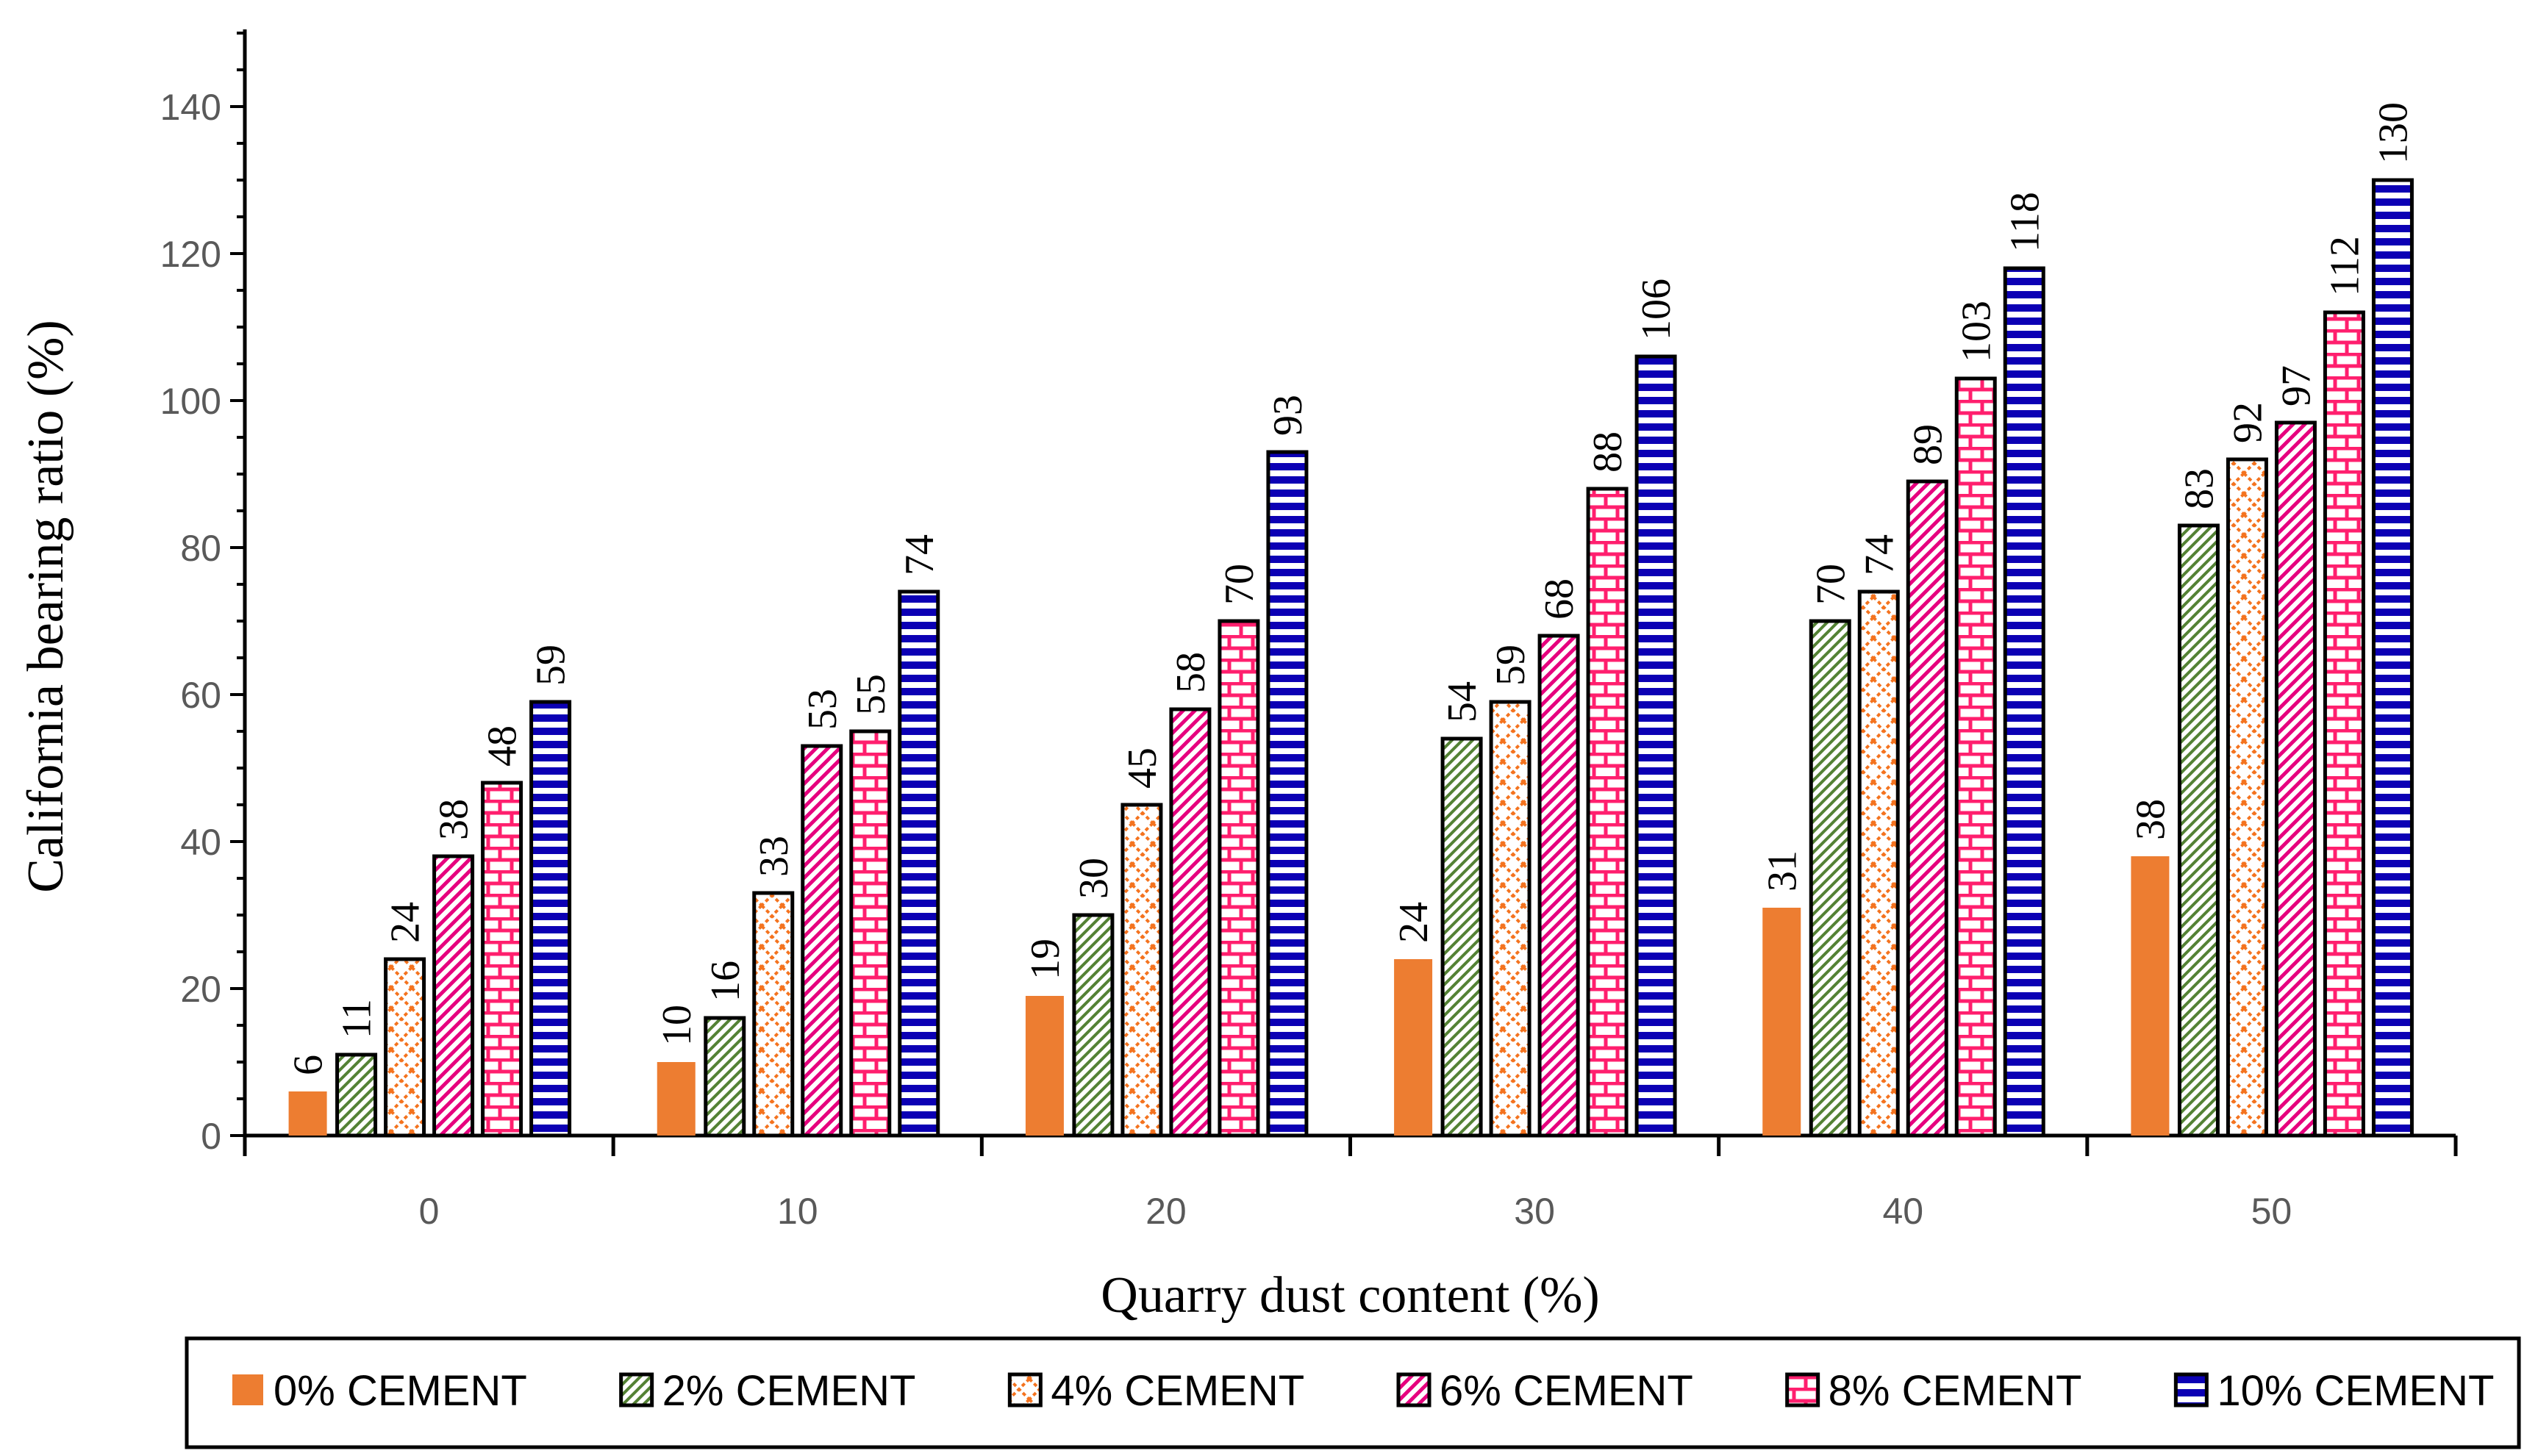 The width and height of the screenshot is (2527, 1456). What do you see at coordinates (200, 548) in the screenshot?
I see `y-tick-label: 80` at bounding box center [200, 548].